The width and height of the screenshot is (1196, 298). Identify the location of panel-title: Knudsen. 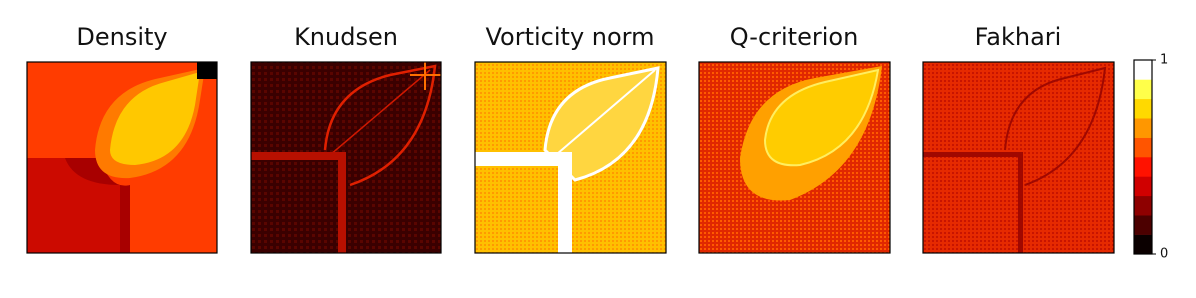
(346, 37).